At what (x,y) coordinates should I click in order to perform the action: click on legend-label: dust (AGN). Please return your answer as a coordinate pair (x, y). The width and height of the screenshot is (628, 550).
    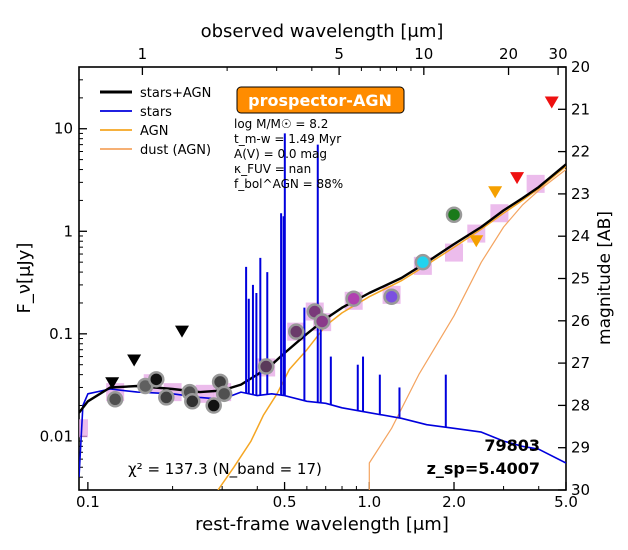
    Looking at the image, I should click on (175, 150).